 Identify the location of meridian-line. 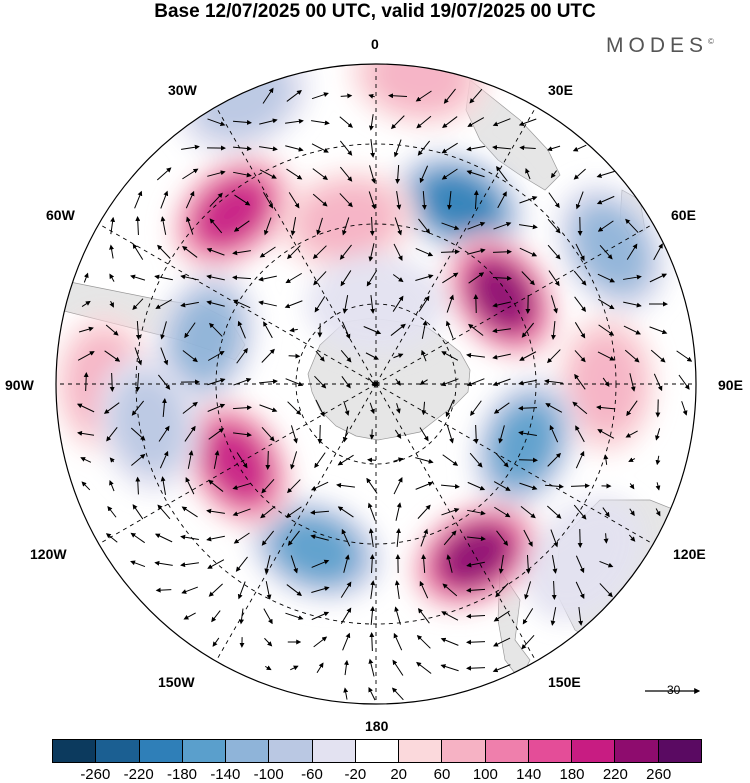
(514, 304).